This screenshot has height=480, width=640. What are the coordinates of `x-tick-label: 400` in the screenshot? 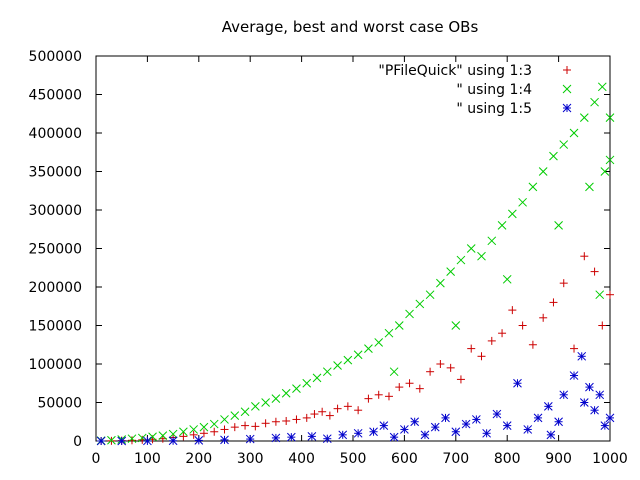 It's located at (301, 459).